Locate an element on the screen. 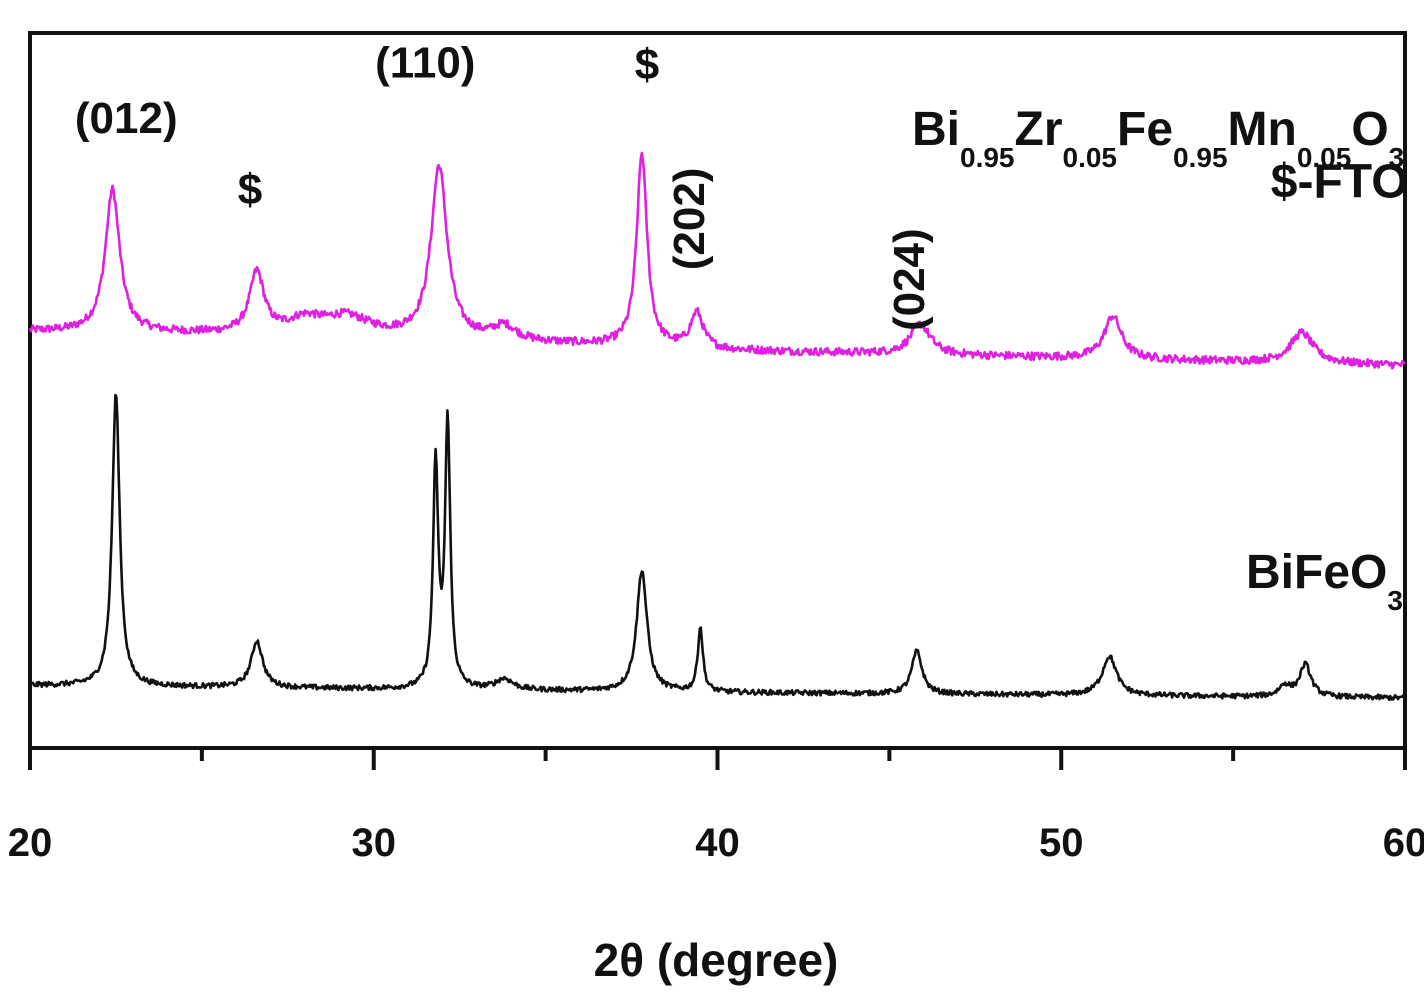 The height and width of the screenshot is (993, 1424). fto-label: $-FTO is located at coordinates (1340, 181).